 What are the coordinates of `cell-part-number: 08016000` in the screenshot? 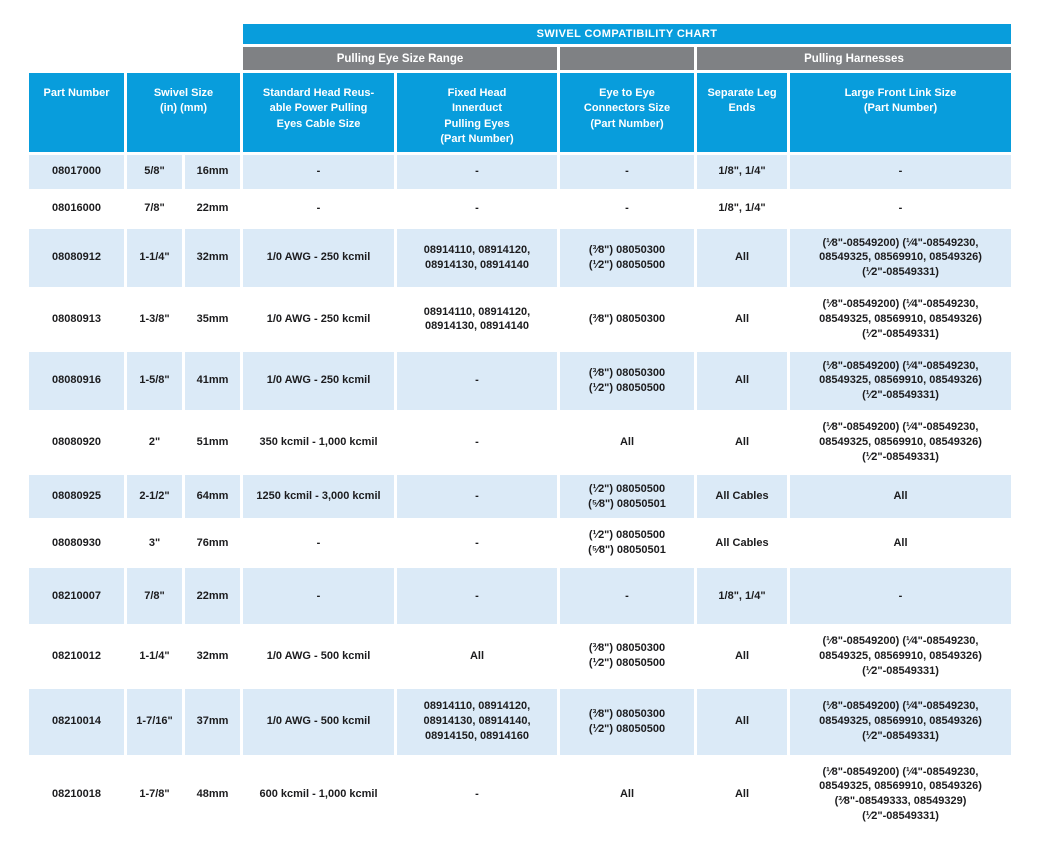 It's located at (76, 208).